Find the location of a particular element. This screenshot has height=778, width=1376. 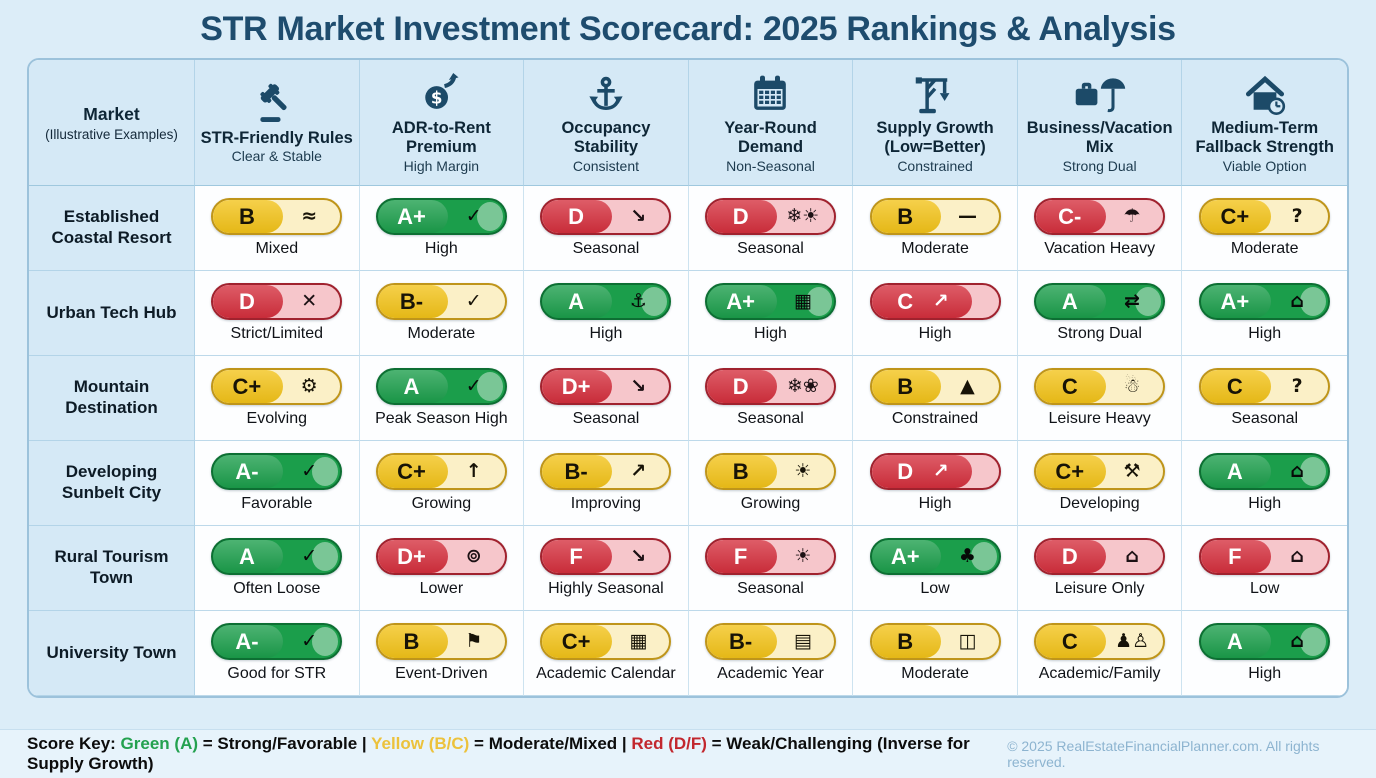

grade-cell-label: Improving is located at coordinates (606, 503).